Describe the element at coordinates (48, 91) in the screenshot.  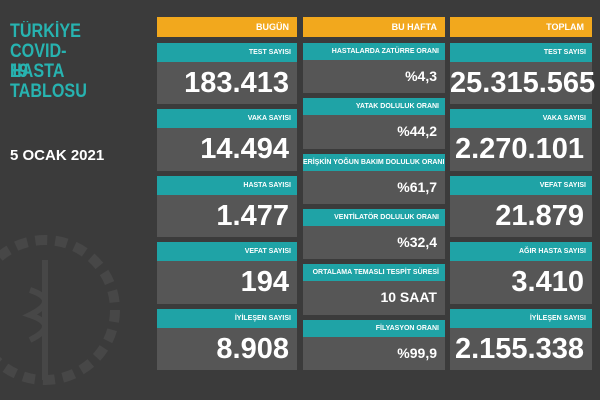
I see `title-line: TABLOSU` at that location.